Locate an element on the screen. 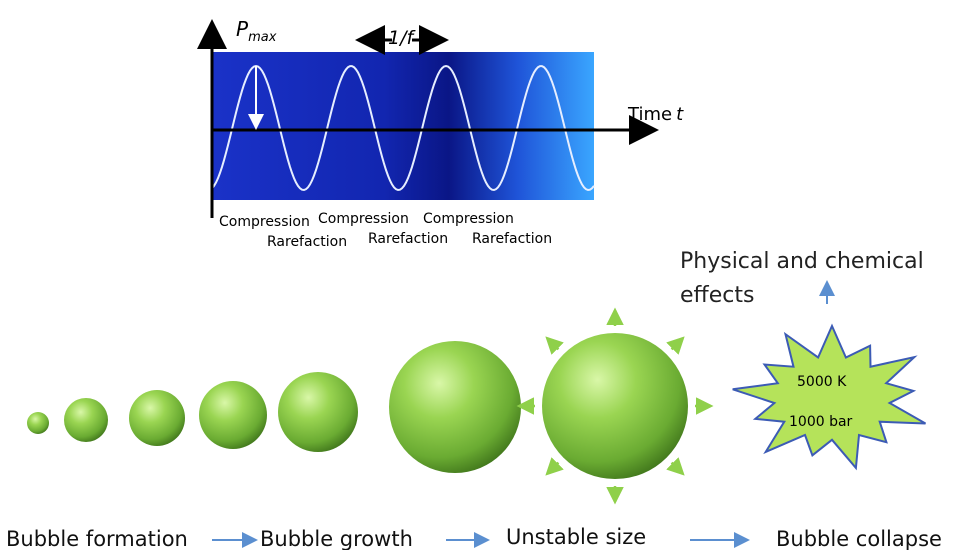 This screenshot has height=550, width=954. stage-unstable: Unstable size is located at coordinates (576, 537).